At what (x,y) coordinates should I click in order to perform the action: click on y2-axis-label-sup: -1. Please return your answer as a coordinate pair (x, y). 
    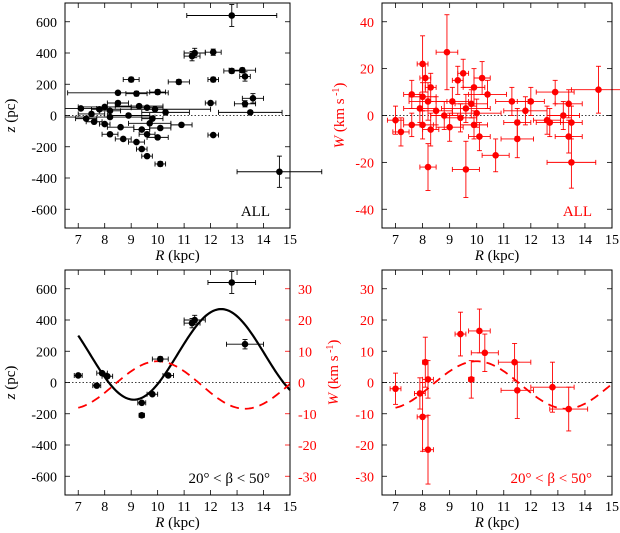
    Looking at the image, I should click on (330, 350).